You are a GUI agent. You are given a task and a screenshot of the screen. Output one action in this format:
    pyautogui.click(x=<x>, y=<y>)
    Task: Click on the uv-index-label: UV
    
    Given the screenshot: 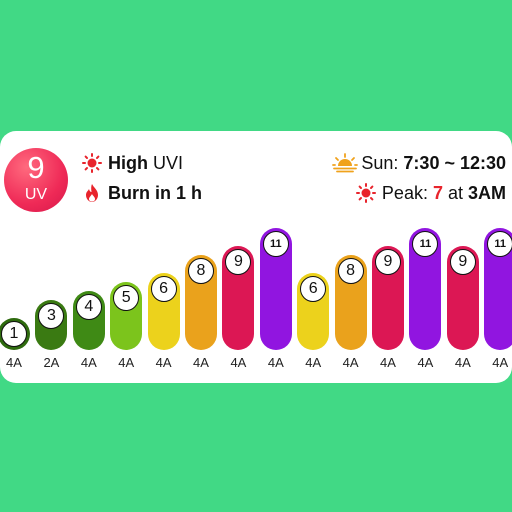 What is the action you would take?
    pyautogui.click(x=36, y=194)
    